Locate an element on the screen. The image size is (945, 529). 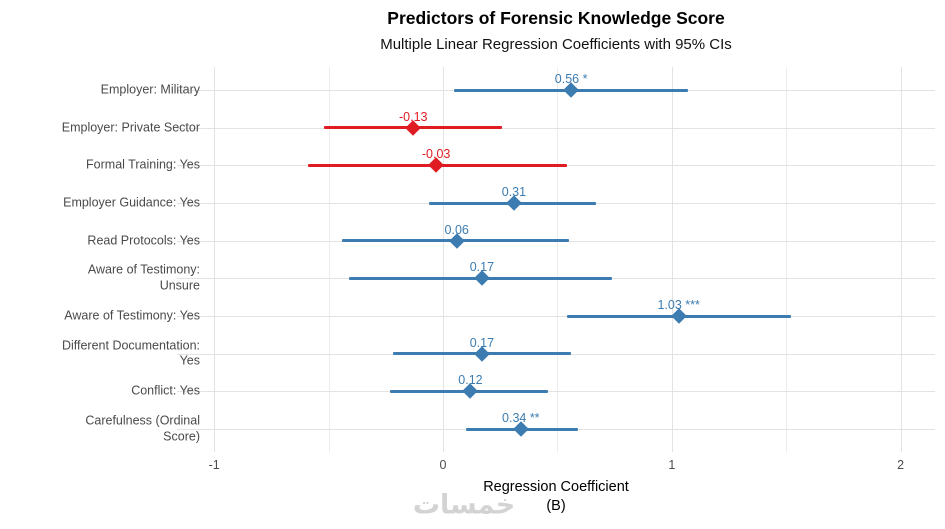
y-axis-label: Employer: Private Sector is located at coordinates (130, 126).